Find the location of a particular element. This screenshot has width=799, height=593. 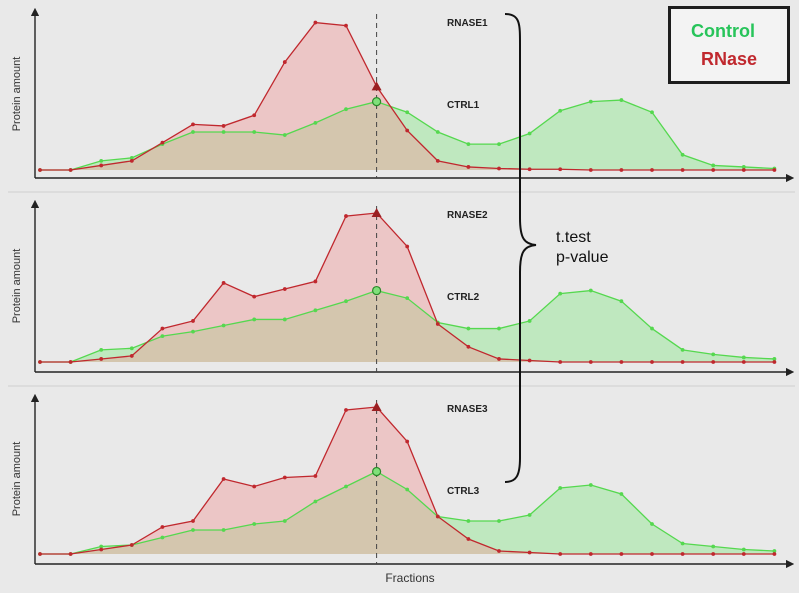

area-ctrl3 is located at coordinates (407, 512).